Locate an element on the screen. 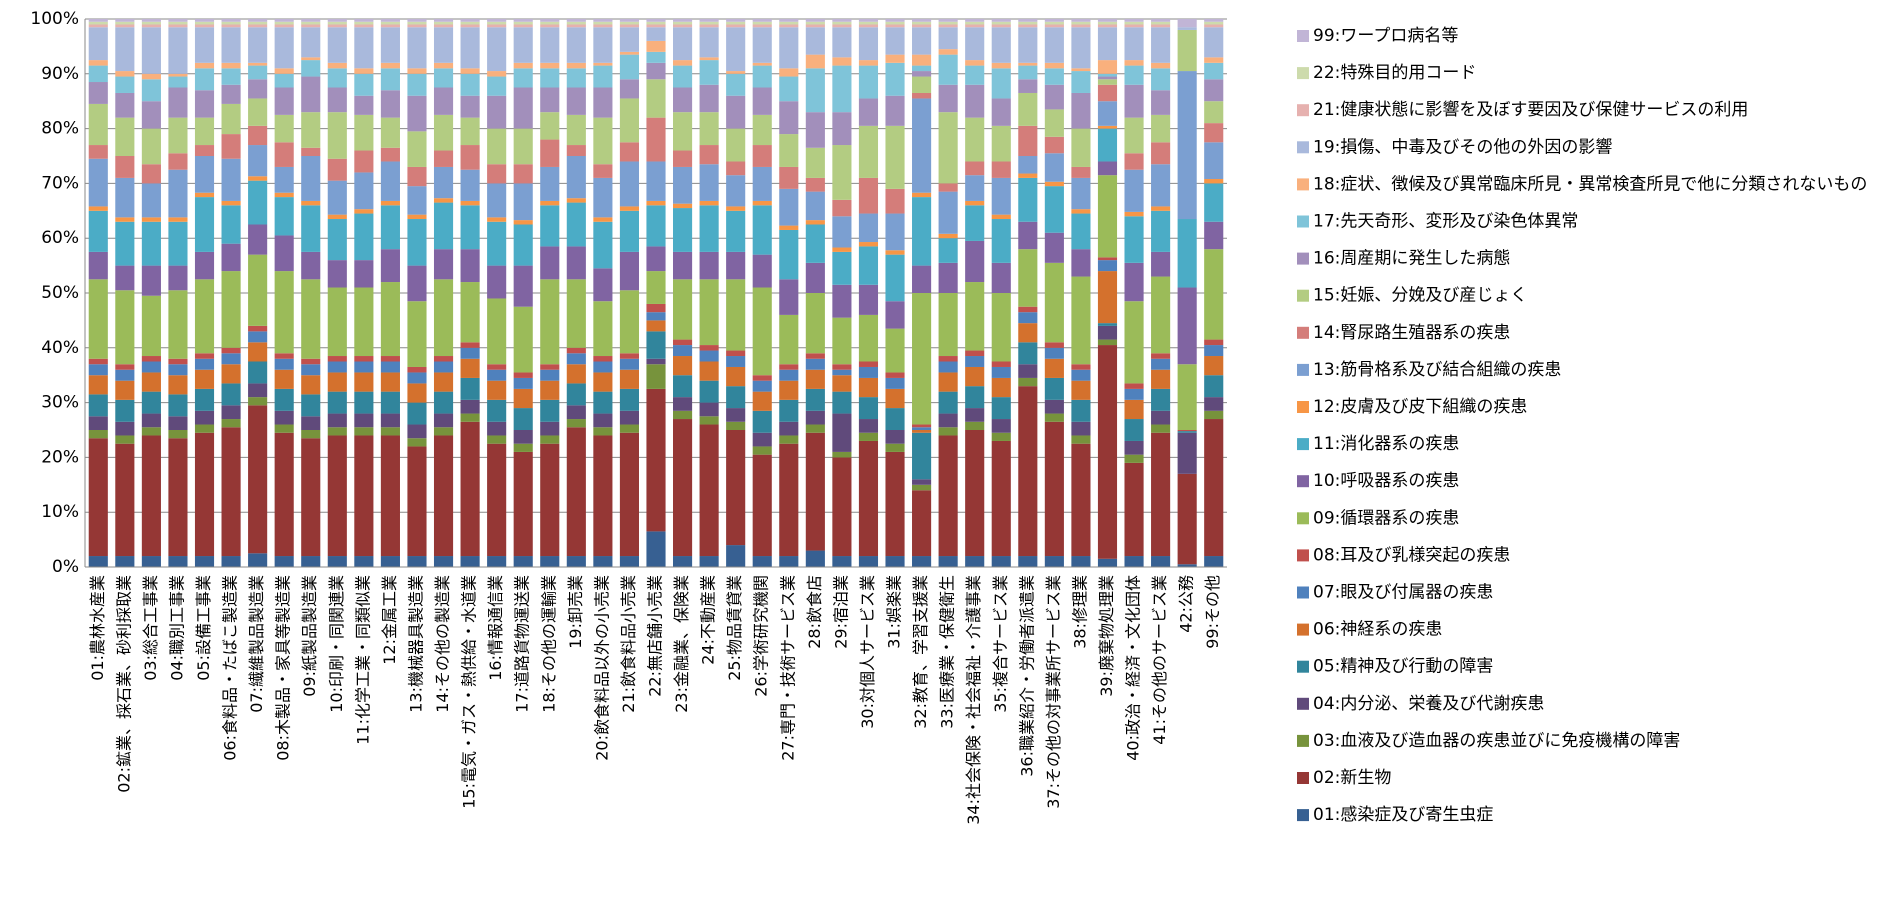  x-tick-label: 06:食料品・たばこ製造業 is located at coordinates (230, 668).